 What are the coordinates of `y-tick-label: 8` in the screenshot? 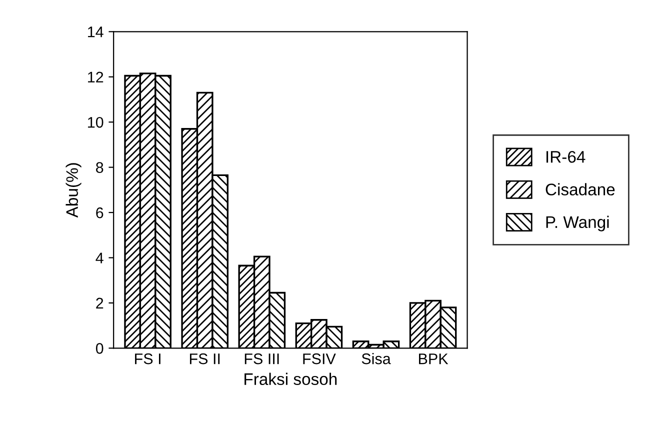 It's located at (100, 167).